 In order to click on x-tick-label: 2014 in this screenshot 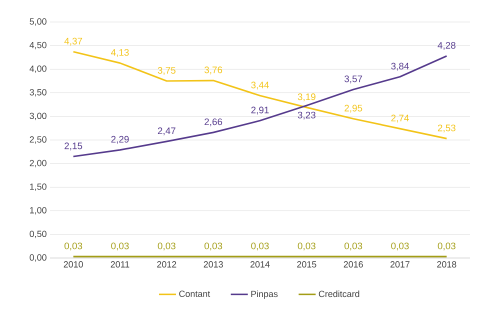, I will do `click(260, 264)`.